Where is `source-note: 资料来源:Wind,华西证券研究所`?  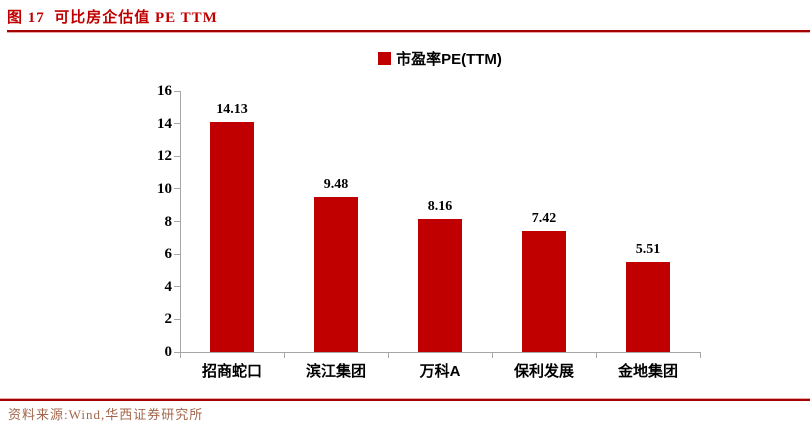 source-note: 资料来源:Wind,华西证券研究所 is located at coordinates (106, 414).